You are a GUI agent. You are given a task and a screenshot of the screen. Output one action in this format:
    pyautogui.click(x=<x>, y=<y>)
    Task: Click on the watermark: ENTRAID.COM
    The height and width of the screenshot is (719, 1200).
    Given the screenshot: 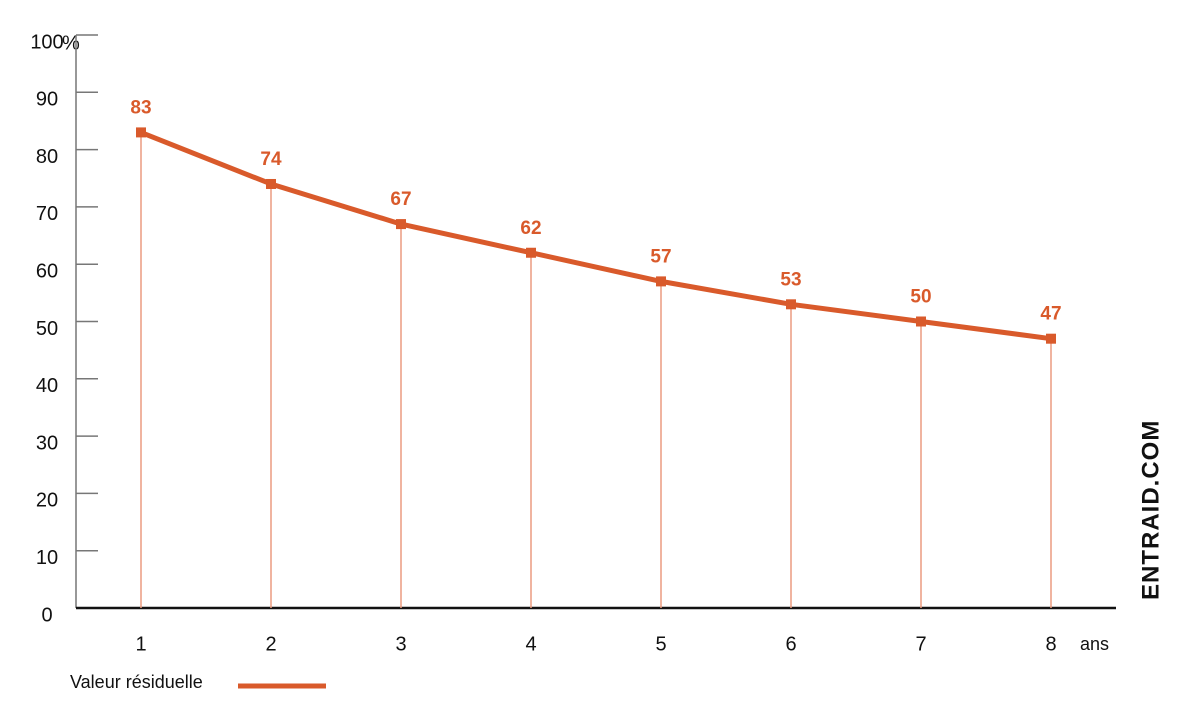 What is the action you would take?
    pyautogui.click(x=1150, y=510)
    